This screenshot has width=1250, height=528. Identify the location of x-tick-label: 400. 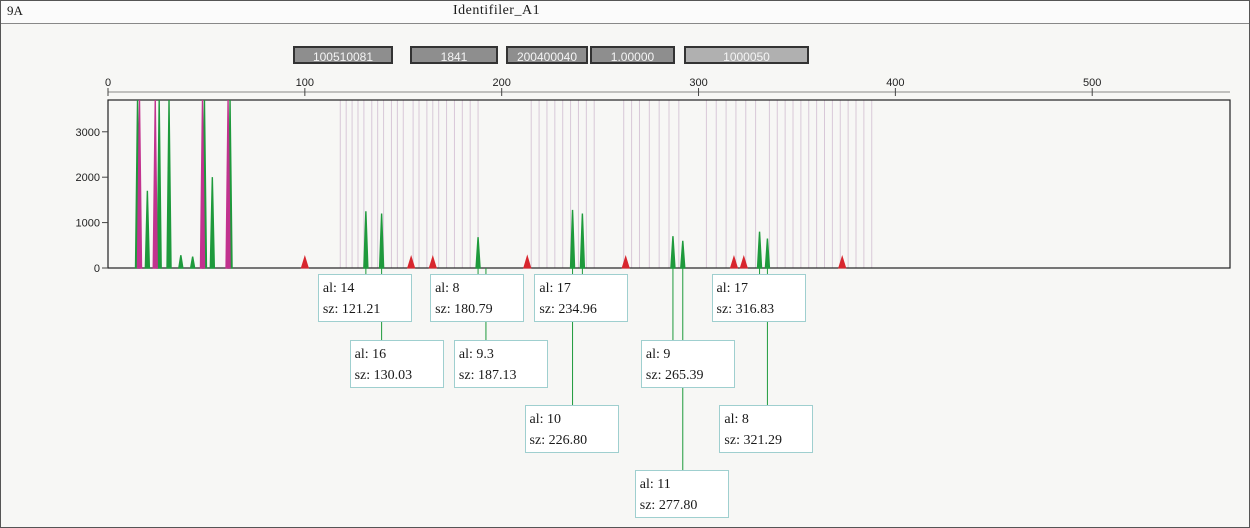
(895, 83).